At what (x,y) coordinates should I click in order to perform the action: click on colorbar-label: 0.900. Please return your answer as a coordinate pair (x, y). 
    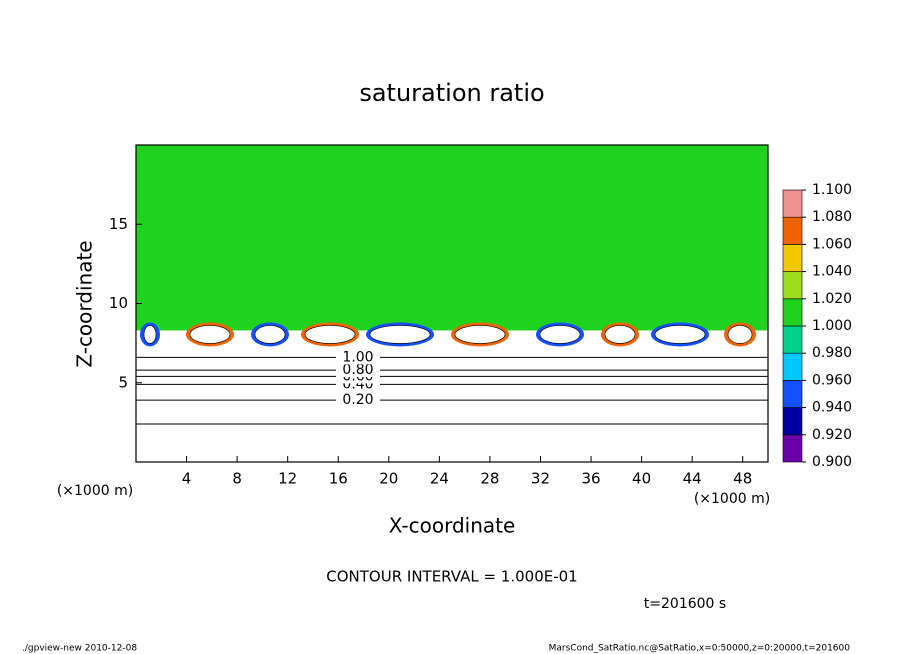
    Looking at the image, I should click on (832, 462).